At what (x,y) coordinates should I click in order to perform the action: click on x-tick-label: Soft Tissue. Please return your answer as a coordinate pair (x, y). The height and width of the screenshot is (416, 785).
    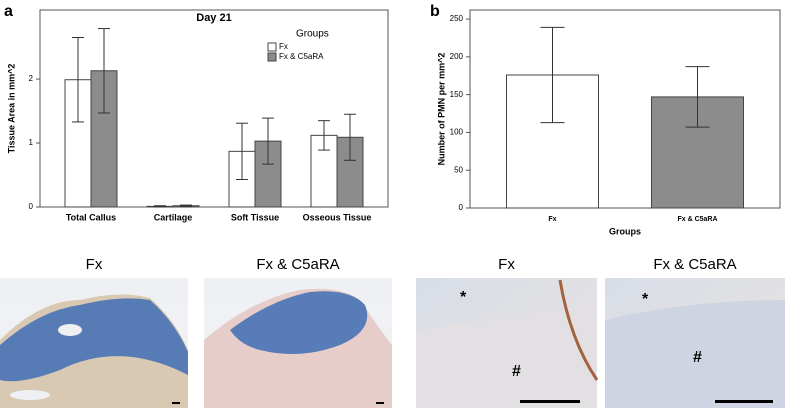
    Looking at the image, I should click on (255, 217).